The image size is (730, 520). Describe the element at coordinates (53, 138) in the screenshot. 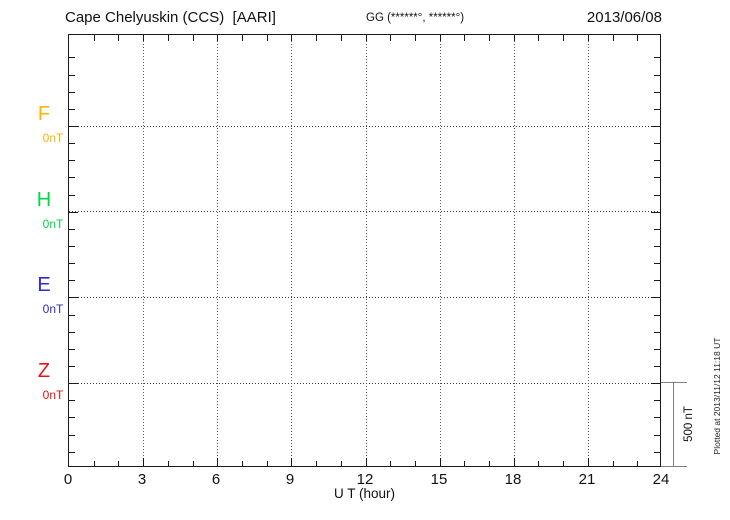

I see `channel-baseline-value-F: 0nT` at that location.